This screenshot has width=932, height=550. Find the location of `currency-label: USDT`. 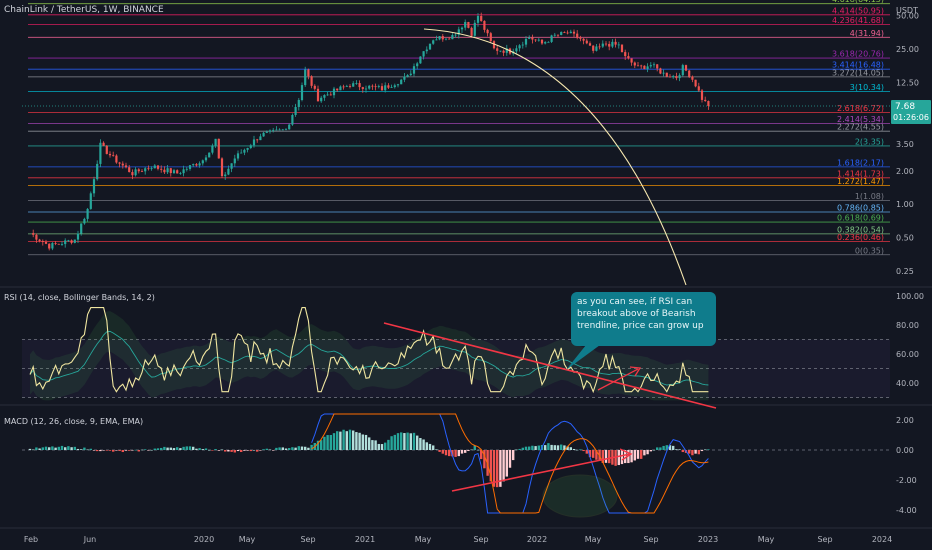

currency-label: USDT is located at coordinates (907, 10).